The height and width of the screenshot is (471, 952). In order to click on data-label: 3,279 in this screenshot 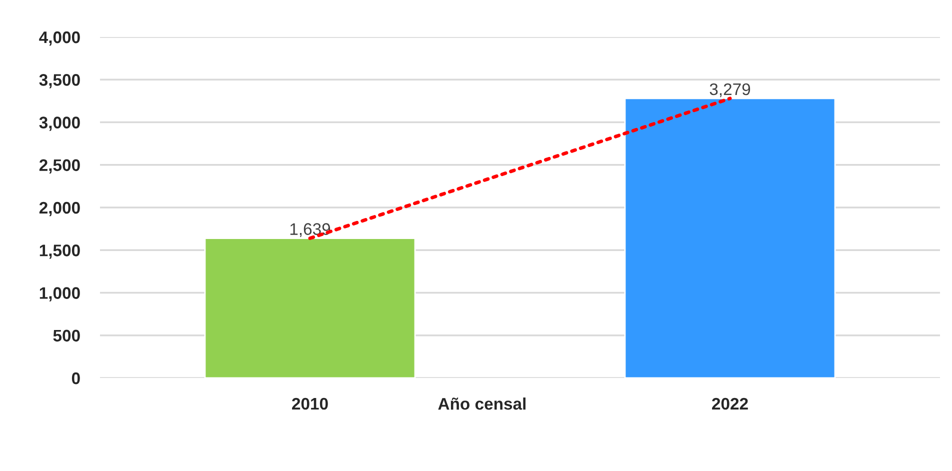, I will do `click(730, 90)`.